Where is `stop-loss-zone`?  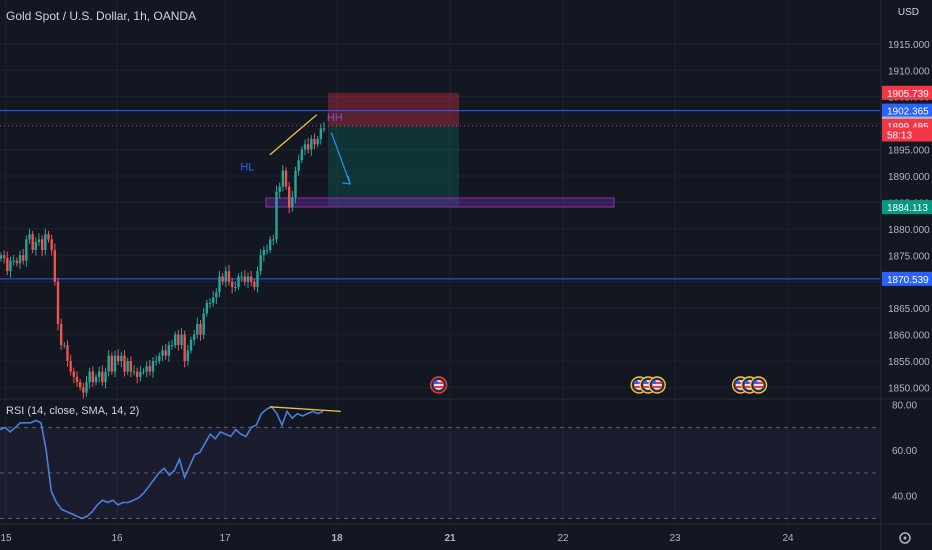 stop-loss-zone is located at coordinates (393, 109).